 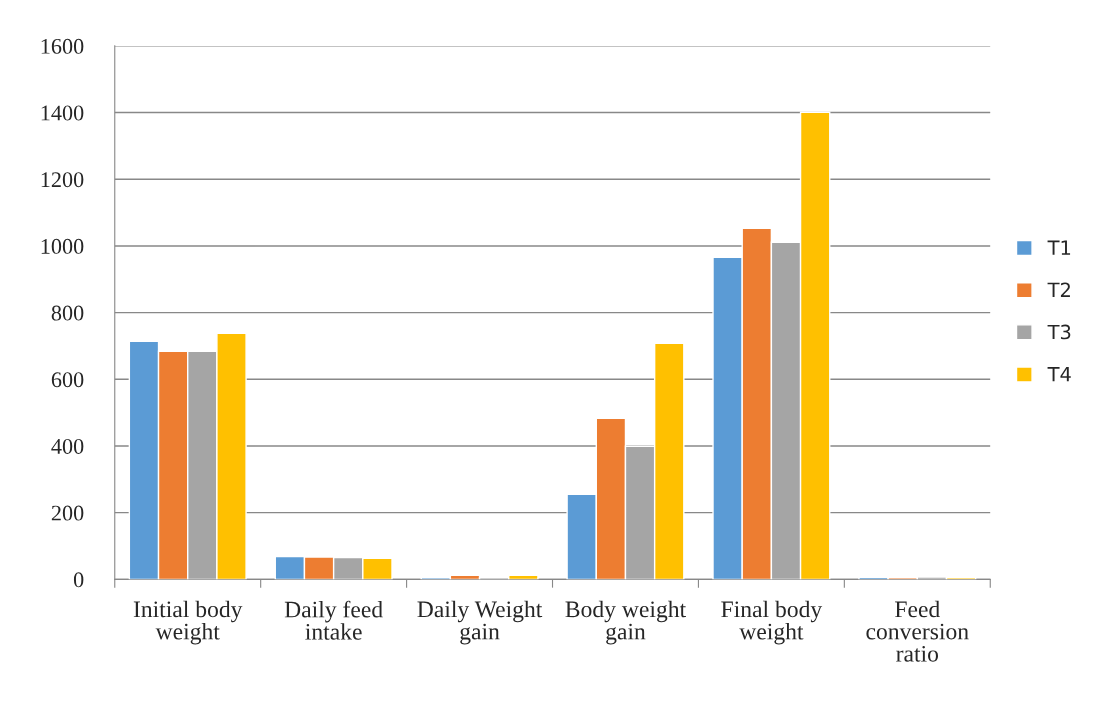 I want to click on legend-label: T4, so click(x=1059, y=374).